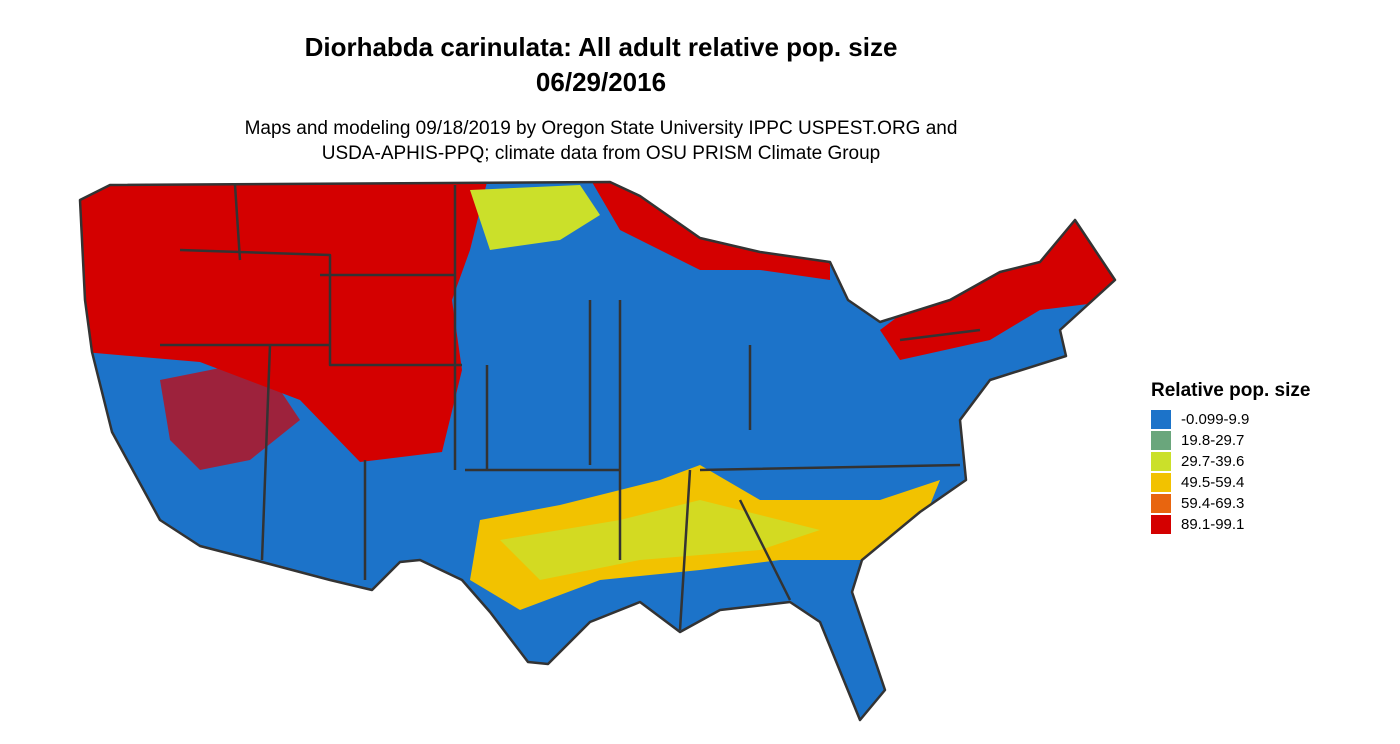  Describe the element at coordinates (1212, 524) in the screenshot. I see `legend-label: 89.1-99.1` at that location.